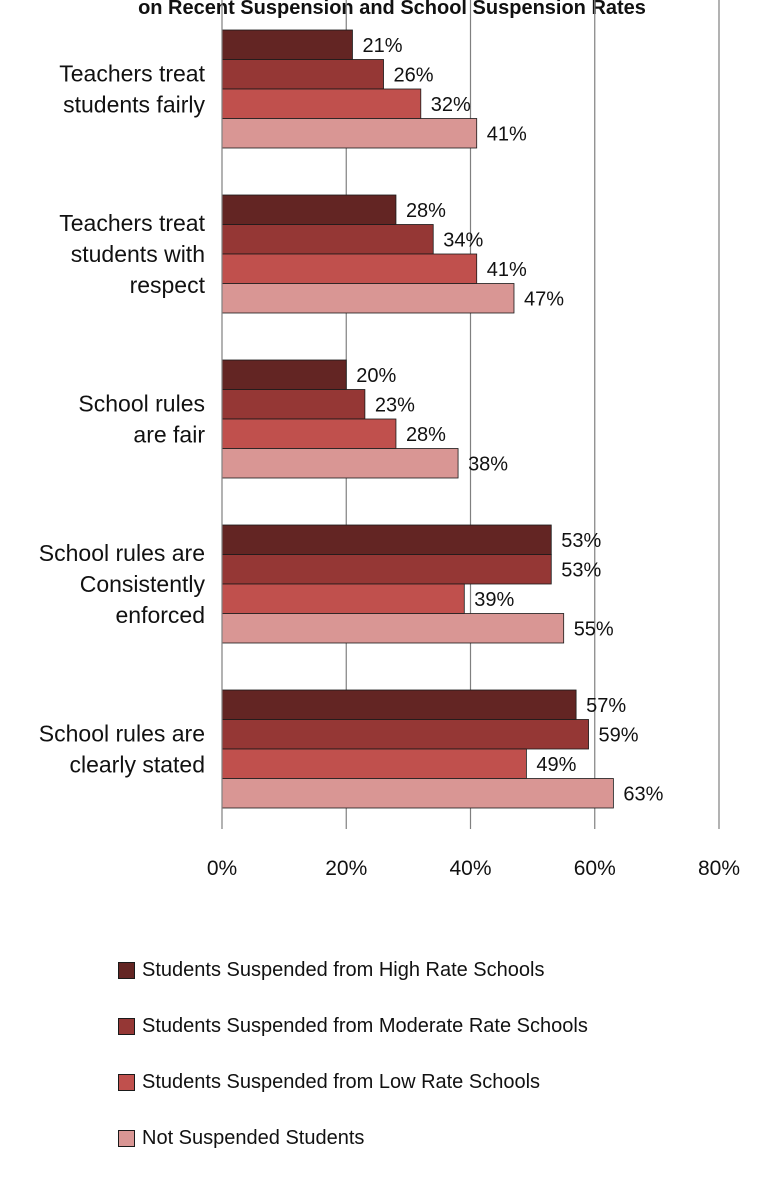 The image size is (758, 1182). What do you see at coordinates (606, 706) in the screenshot?
I see `data-label: 57%` at bounding box center [606, 706].